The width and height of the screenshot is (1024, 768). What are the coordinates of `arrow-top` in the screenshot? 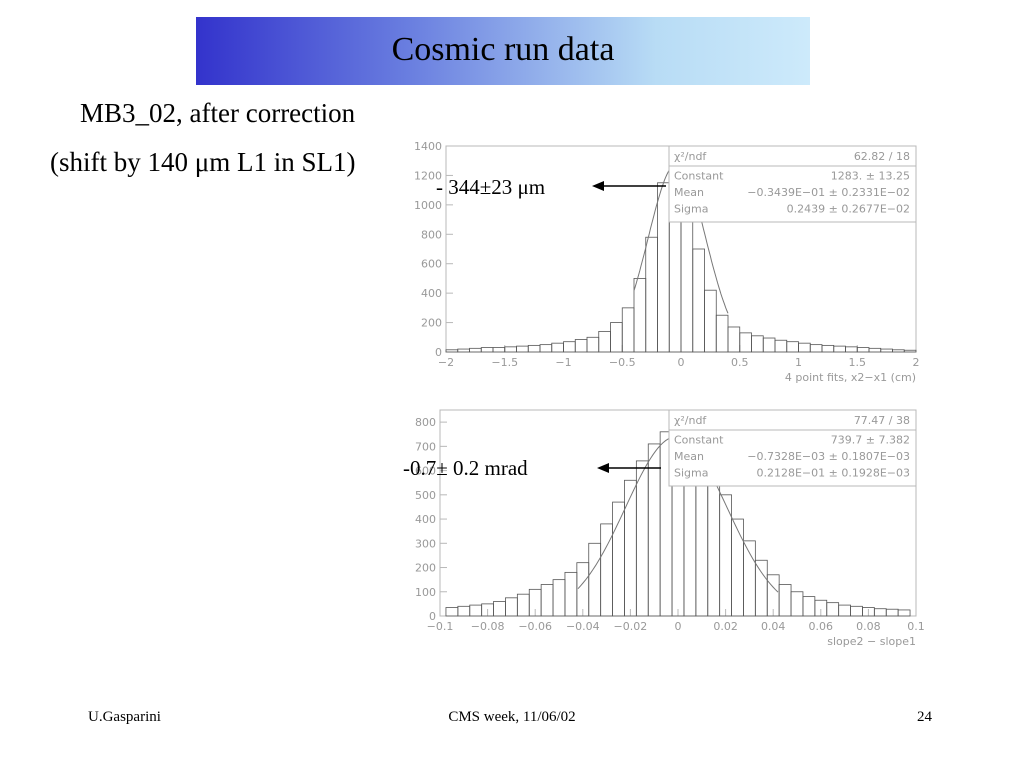 It's located at (629, 186).